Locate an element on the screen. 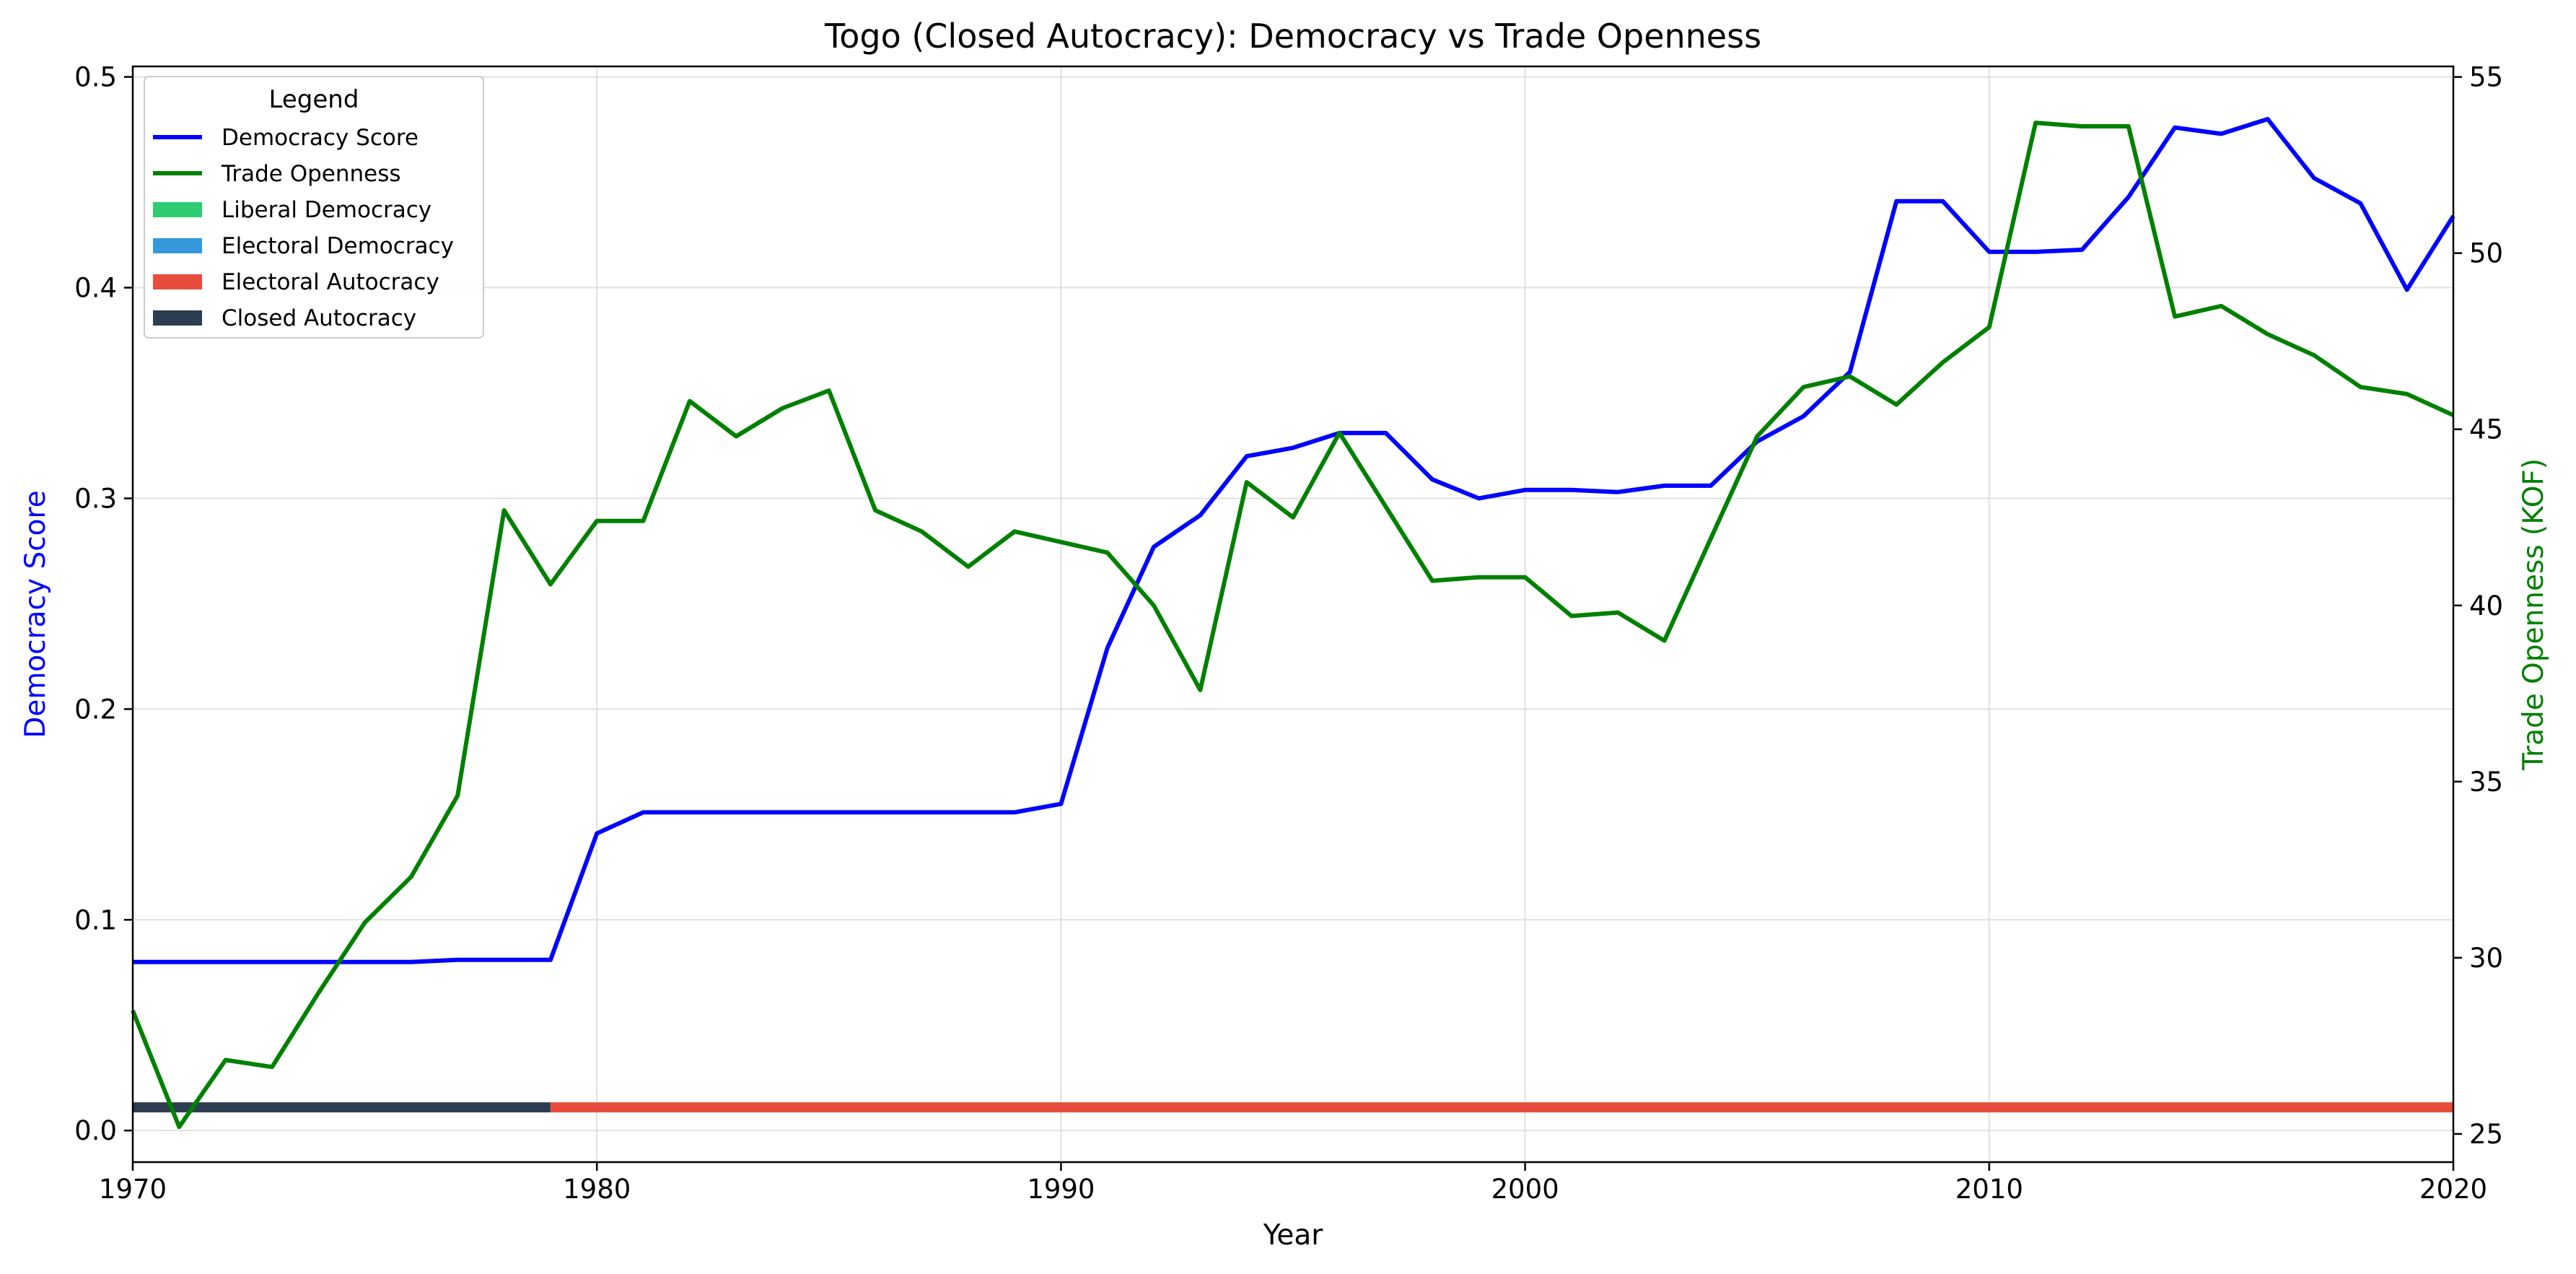 The image size is (2576, 1274). legend-box is located at coordinates (314, 207).